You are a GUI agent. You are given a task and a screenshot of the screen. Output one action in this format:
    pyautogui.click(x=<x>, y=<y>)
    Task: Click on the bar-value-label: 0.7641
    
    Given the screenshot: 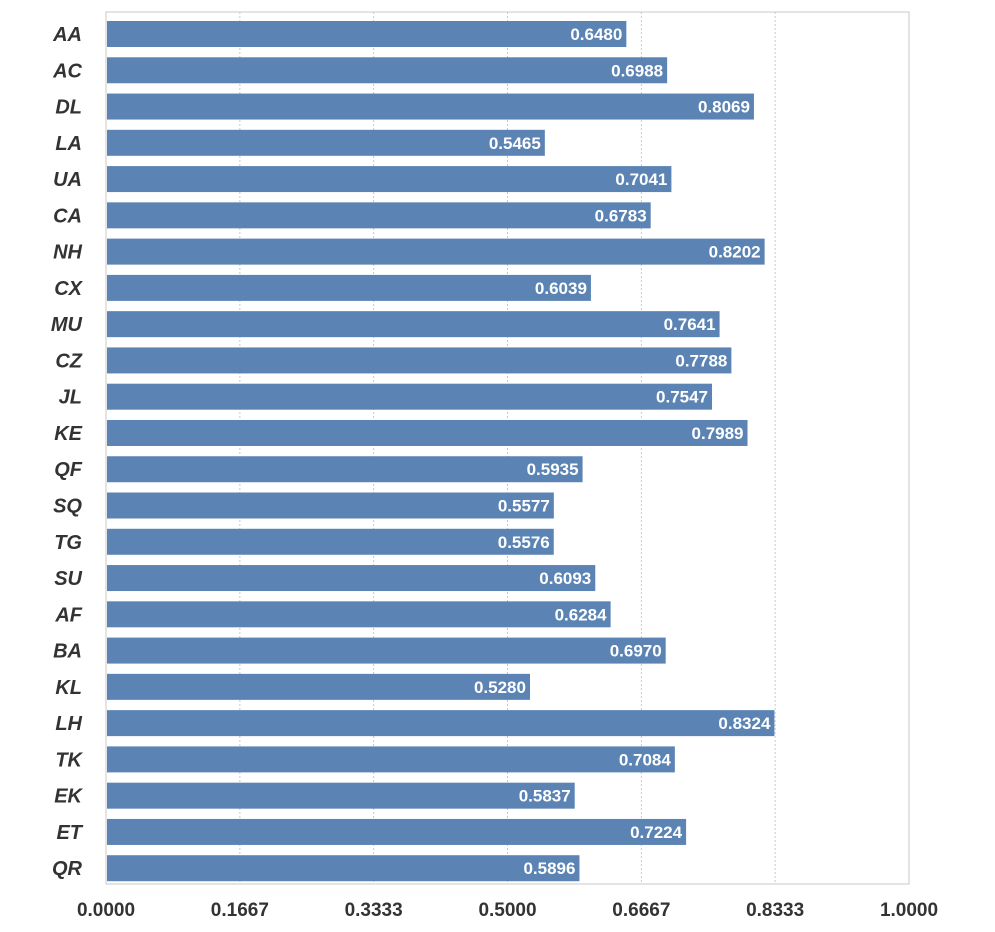 What is the action you would take?
    pyautogui.click(x=690, y=324)
    